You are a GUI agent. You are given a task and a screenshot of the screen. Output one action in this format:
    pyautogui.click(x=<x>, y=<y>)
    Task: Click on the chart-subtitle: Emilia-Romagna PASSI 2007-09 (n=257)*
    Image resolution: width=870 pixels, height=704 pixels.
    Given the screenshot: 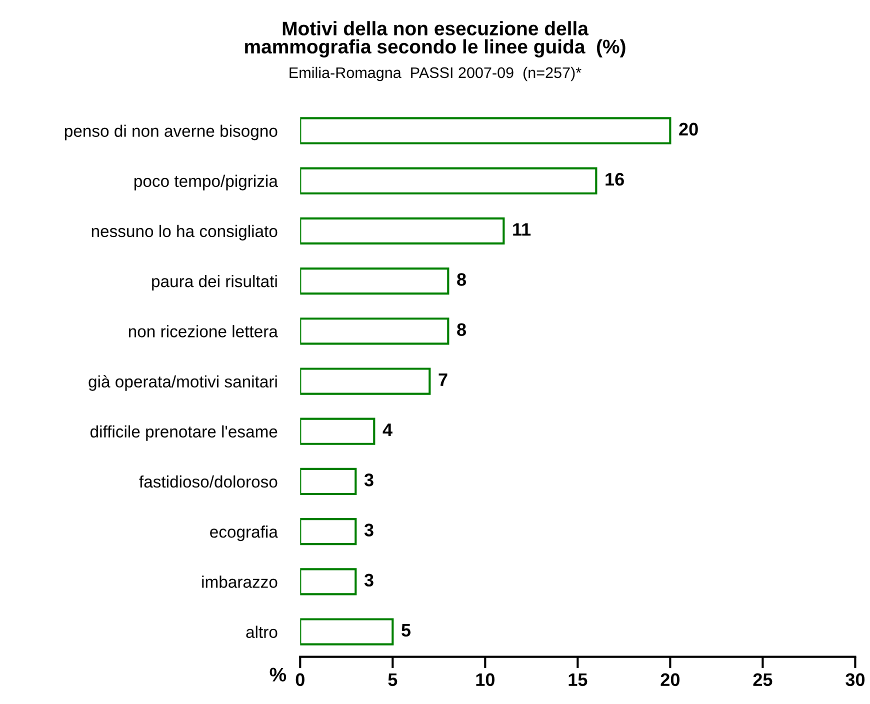 What is the action you would take?
    pyautogui.click(x=436, y=74)
    